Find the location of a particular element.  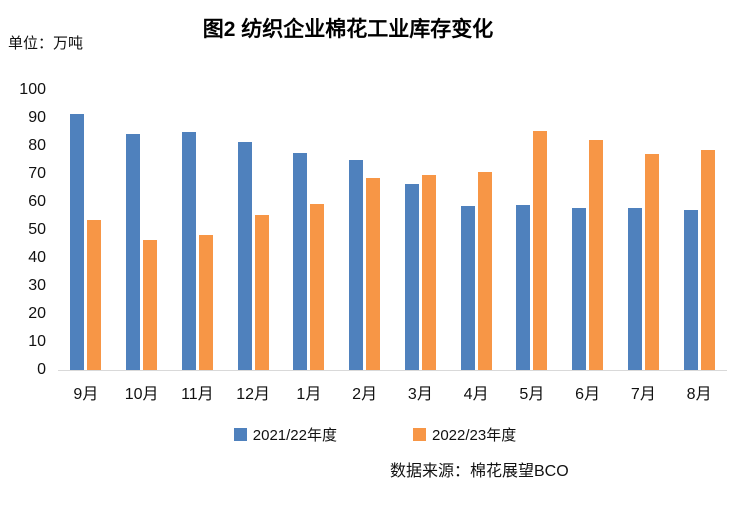

x-axis-label: 4月 is located at coordinates (476, 394).